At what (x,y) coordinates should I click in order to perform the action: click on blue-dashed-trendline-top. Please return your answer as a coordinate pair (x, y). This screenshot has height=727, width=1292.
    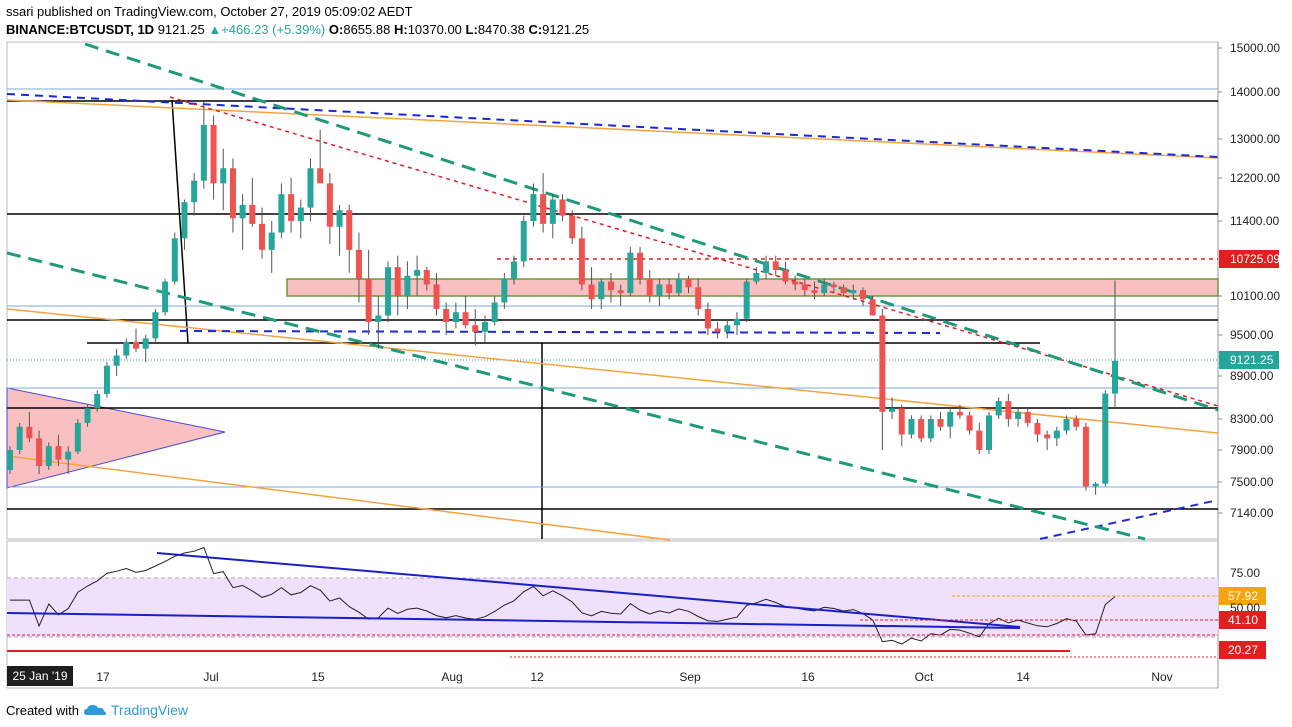
    Looking at the image, I should click on (612, 125).